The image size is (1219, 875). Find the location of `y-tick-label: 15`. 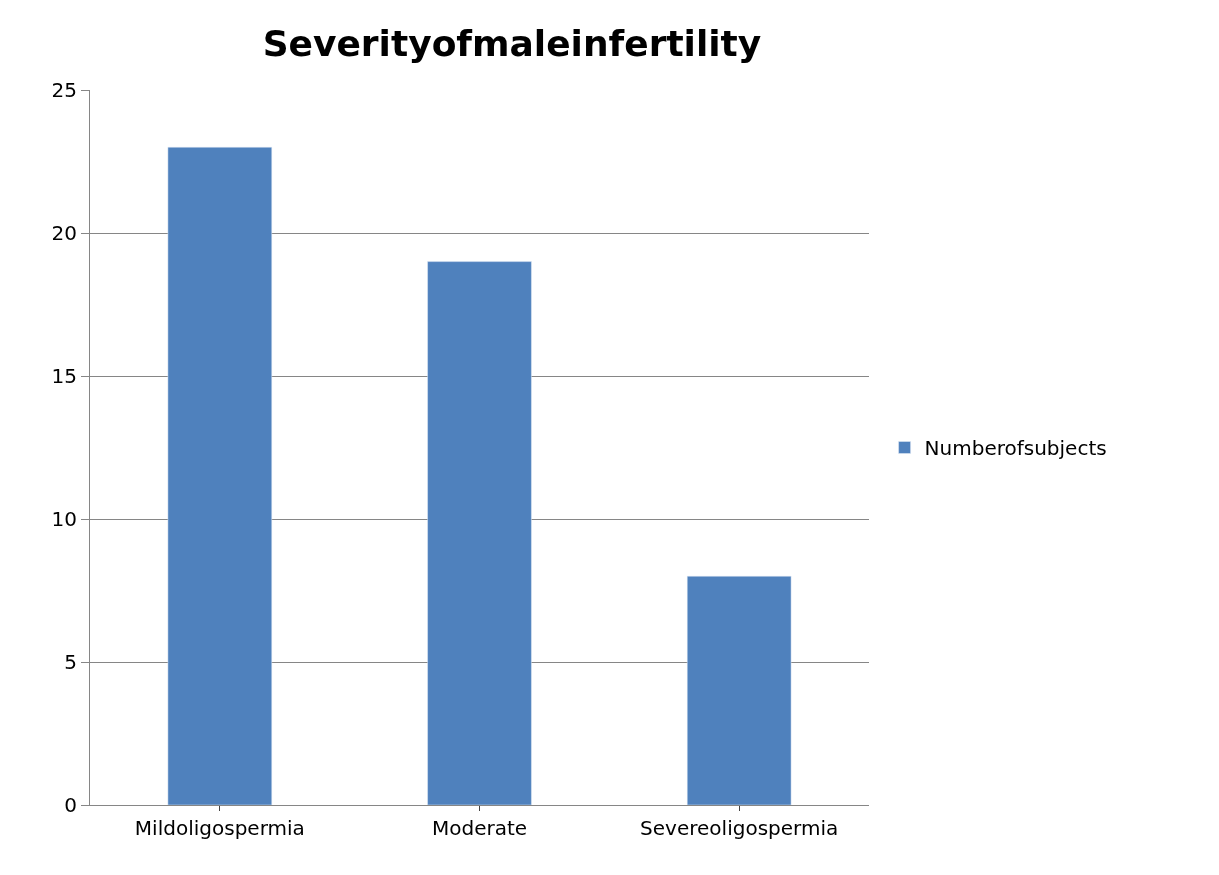

y-tick-label: 15 is located at coordinates (64, 376).